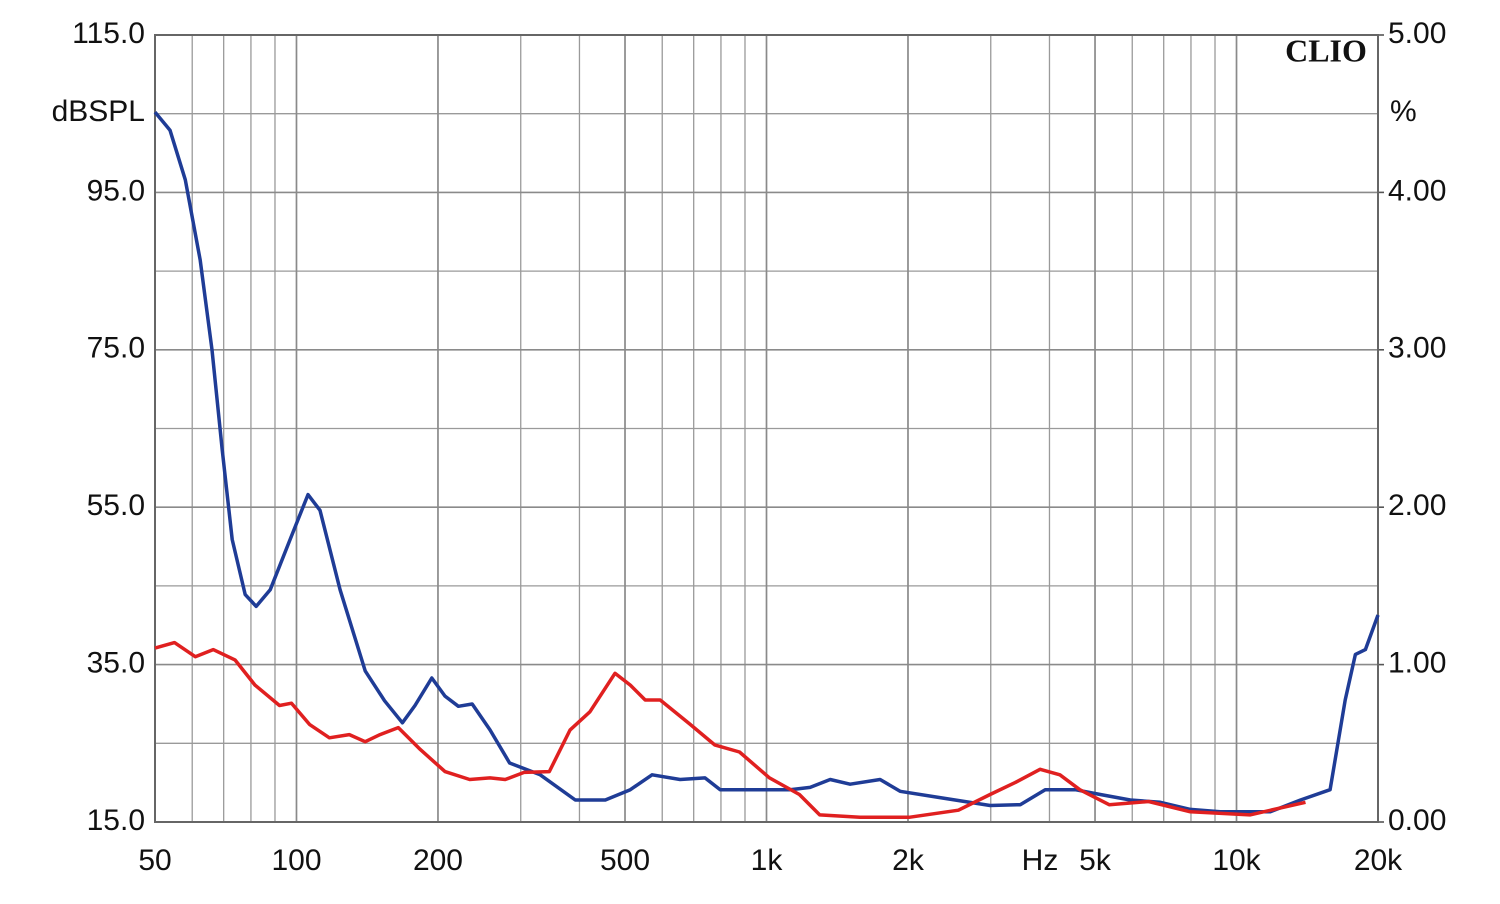 The width and height of the screenshot is (1500, 904). Describe the element at coordinates (1417, 505) in the screenshot. I see `y2-tick-label: 2.00` at that location.